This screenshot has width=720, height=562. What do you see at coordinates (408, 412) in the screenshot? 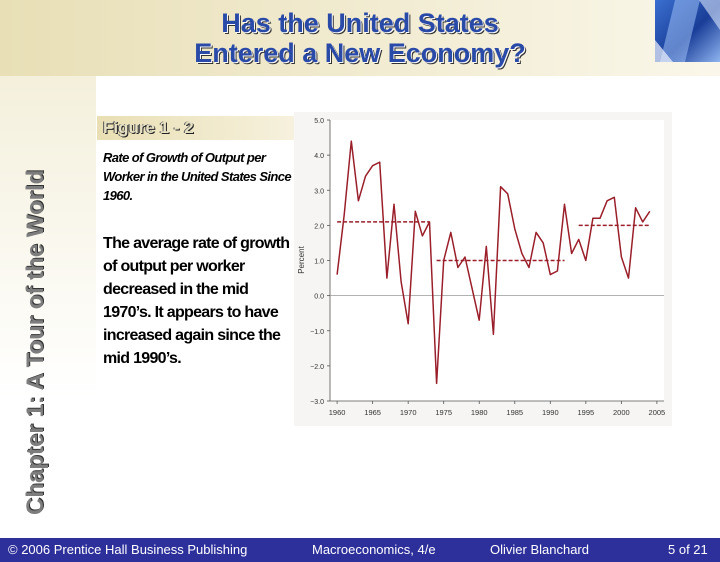
I see `x-tick-label: 1970` at bounding box center [408, 412].